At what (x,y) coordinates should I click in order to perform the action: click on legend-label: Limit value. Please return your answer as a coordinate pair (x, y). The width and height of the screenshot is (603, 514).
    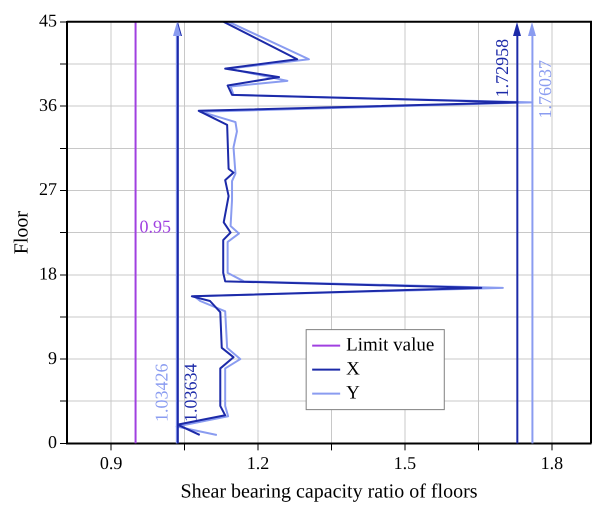
    Looking at the image, I should click on (390, 345).